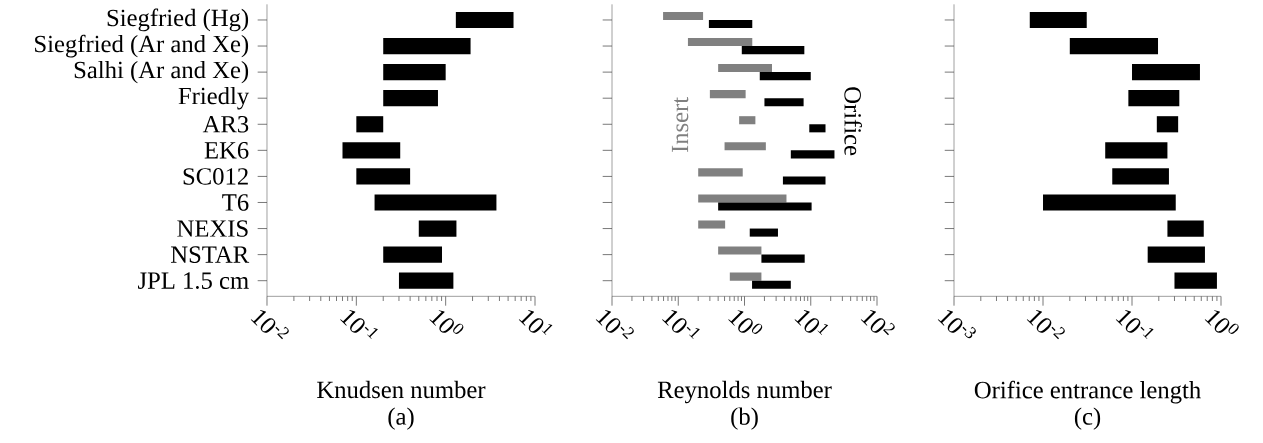 Image resolution: width=1263 pixels, height=443 pixels. Describe the element at coordinates (215, 176) in the screenshot. I see `y-tick-label: SC012` at that location.